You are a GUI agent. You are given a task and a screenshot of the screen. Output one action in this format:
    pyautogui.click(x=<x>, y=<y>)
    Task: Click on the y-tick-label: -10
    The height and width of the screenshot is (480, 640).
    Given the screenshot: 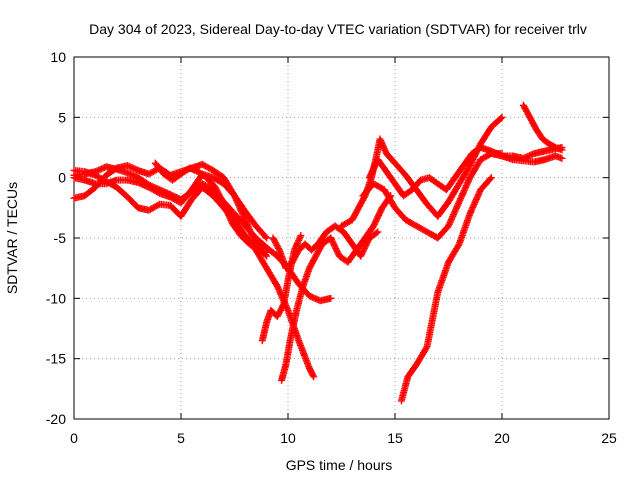 What is the action you would take?
    pyautogui.click(x=56, y=298)
    